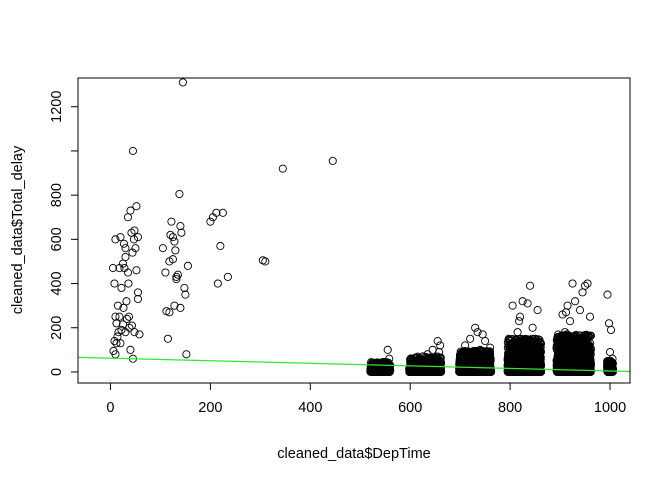 This screenshot has width=672, height=480. What do you see at coordinates (110, 408) in the screenshot?
I see `x-tick-label: 0` at bounding box center [110, 408].